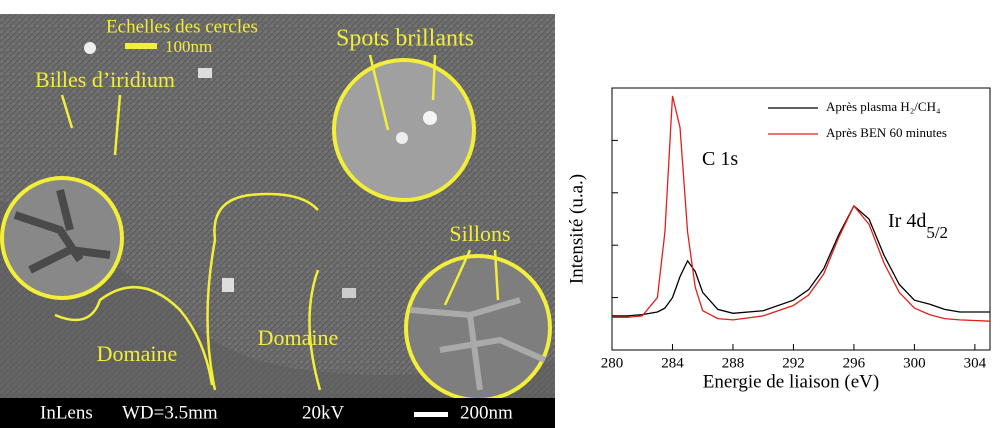 The height and width of the screenshot is (428, 1005). I want to click on legend-label: Après BEN 60 minutes, so click(886, 132).